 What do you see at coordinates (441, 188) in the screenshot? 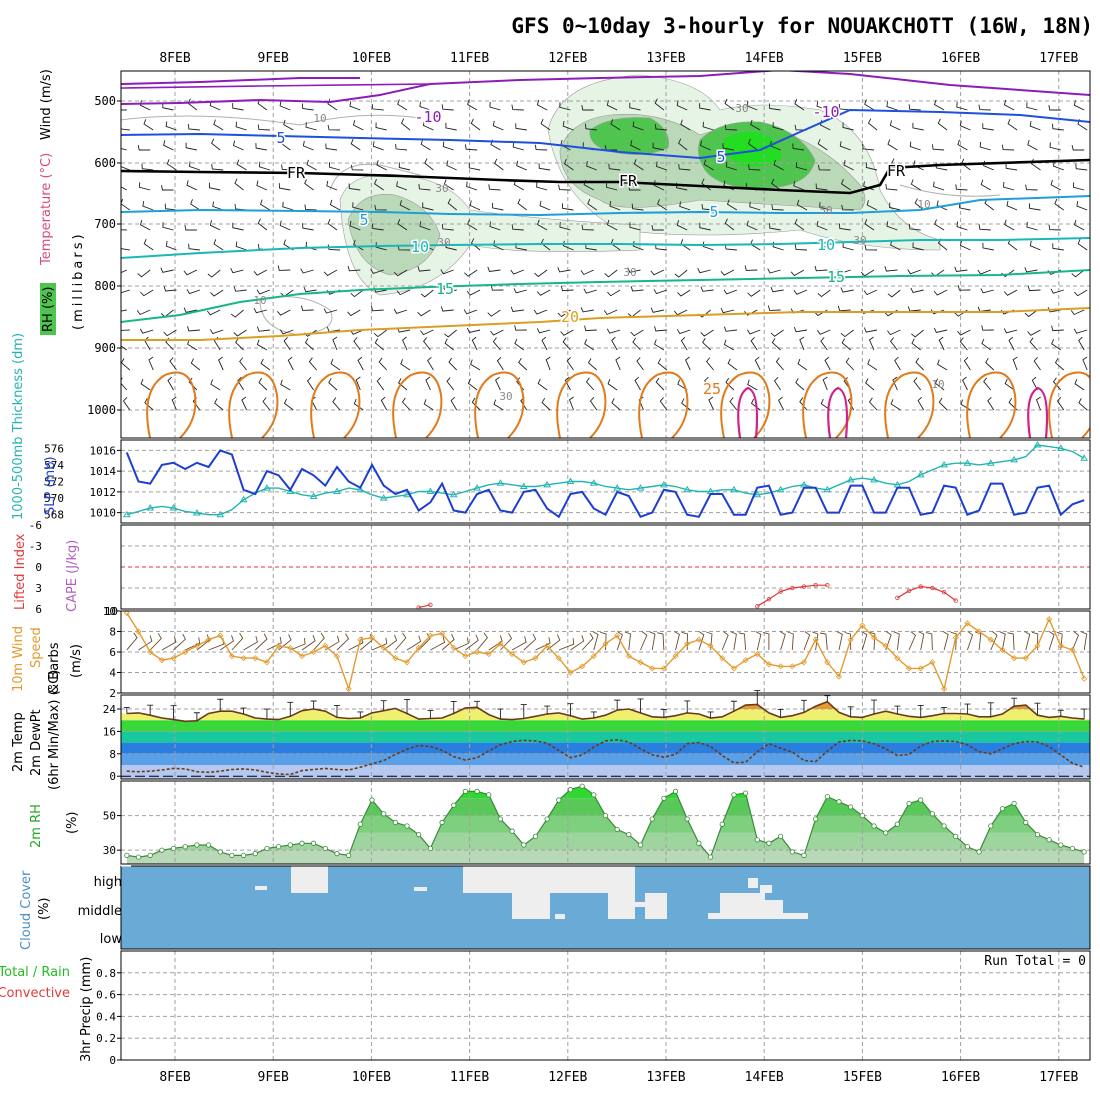
I see `rh-label: 30` at bounding box center [441, 188].